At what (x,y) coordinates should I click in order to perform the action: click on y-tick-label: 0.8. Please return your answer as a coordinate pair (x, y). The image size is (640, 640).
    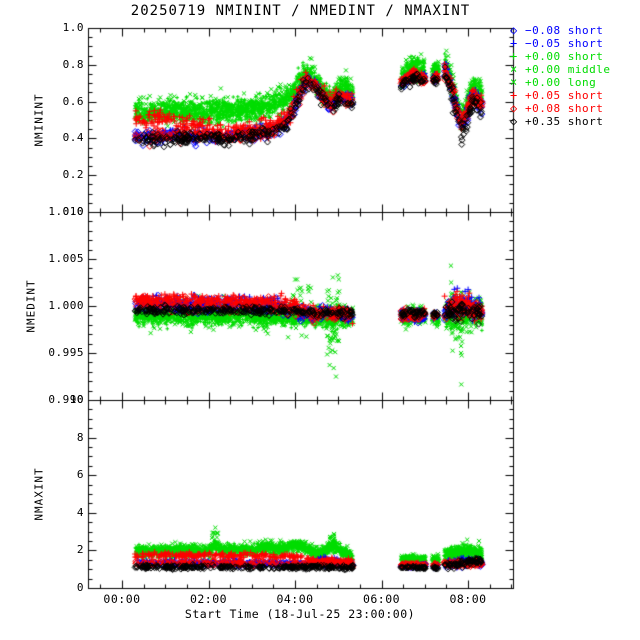
    Looking at the image, I should click on (73, 64).